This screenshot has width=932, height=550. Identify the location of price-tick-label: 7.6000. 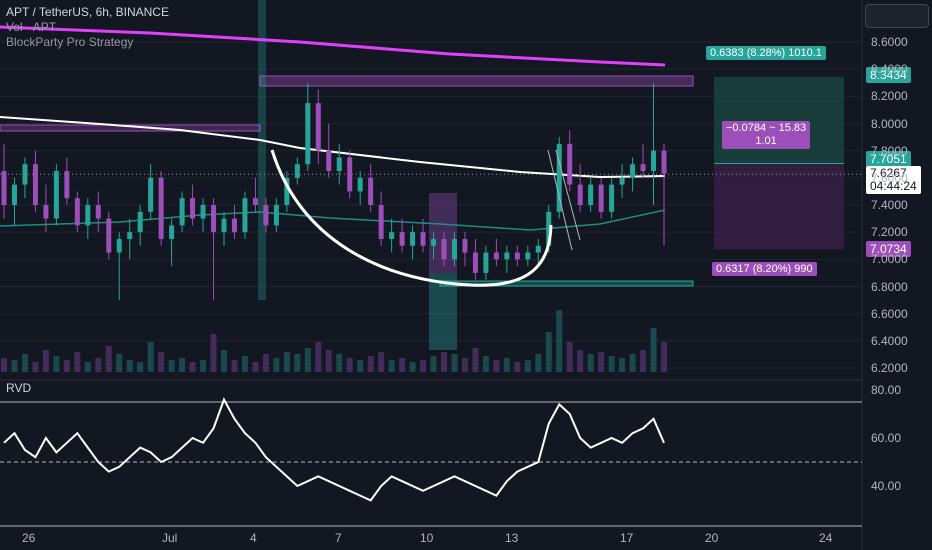
(889, 177).